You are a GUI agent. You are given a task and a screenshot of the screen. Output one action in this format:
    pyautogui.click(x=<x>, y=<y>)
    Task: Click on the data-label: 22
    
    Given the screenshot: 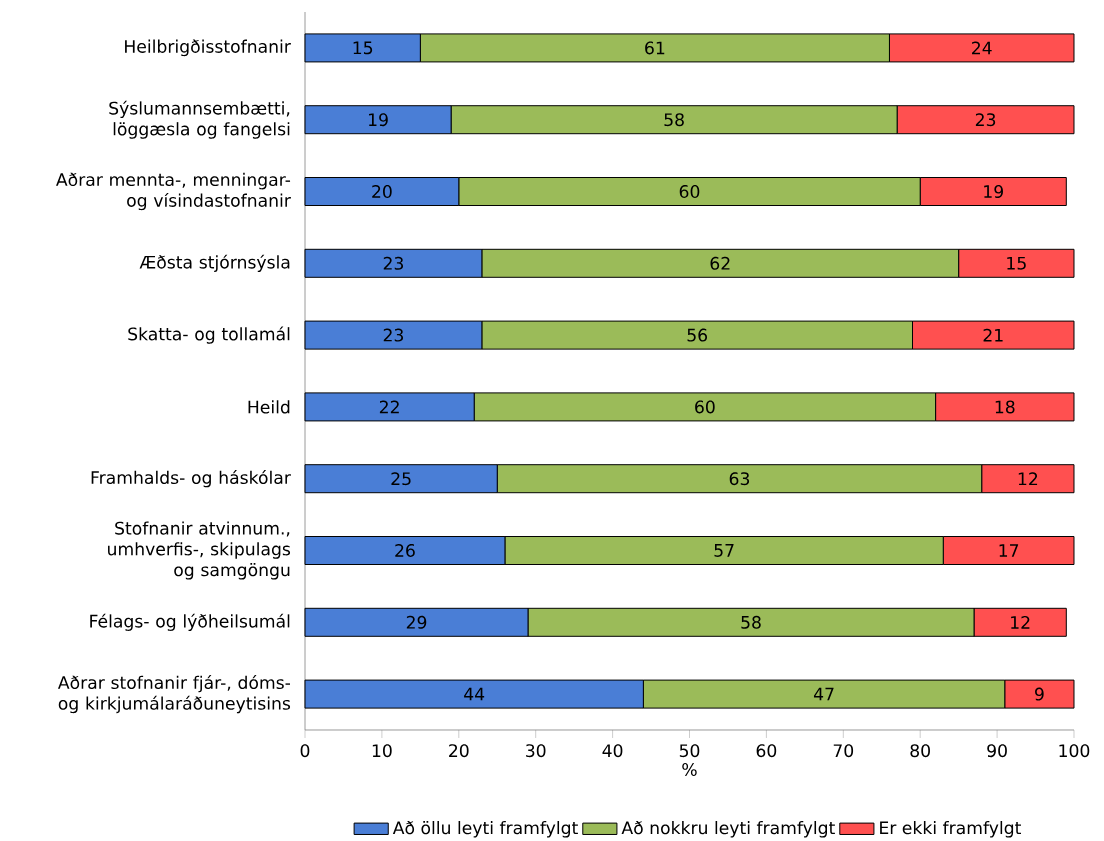 What is the action you would take?
    pyautogui.click(x=389, y=407)
    